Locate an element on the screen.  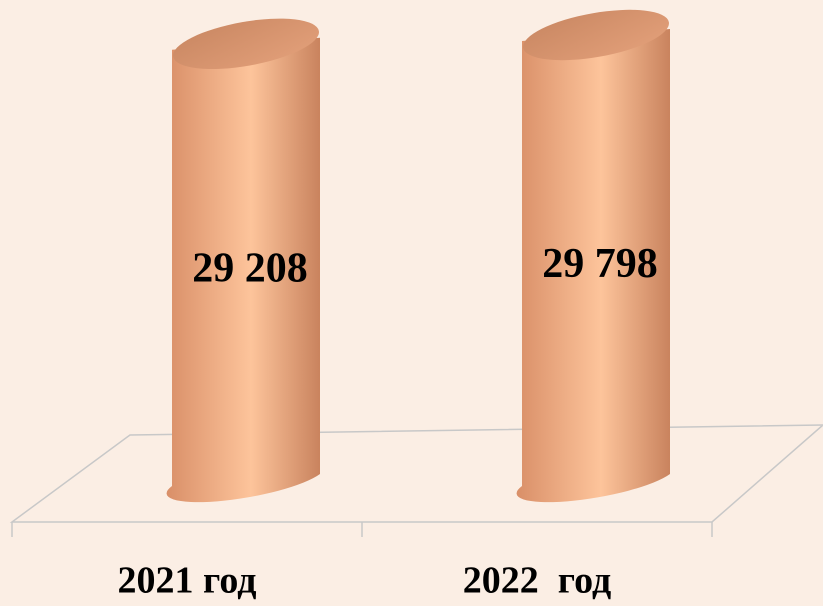
value-label: 29 798 is located at coordinates (600, 264).